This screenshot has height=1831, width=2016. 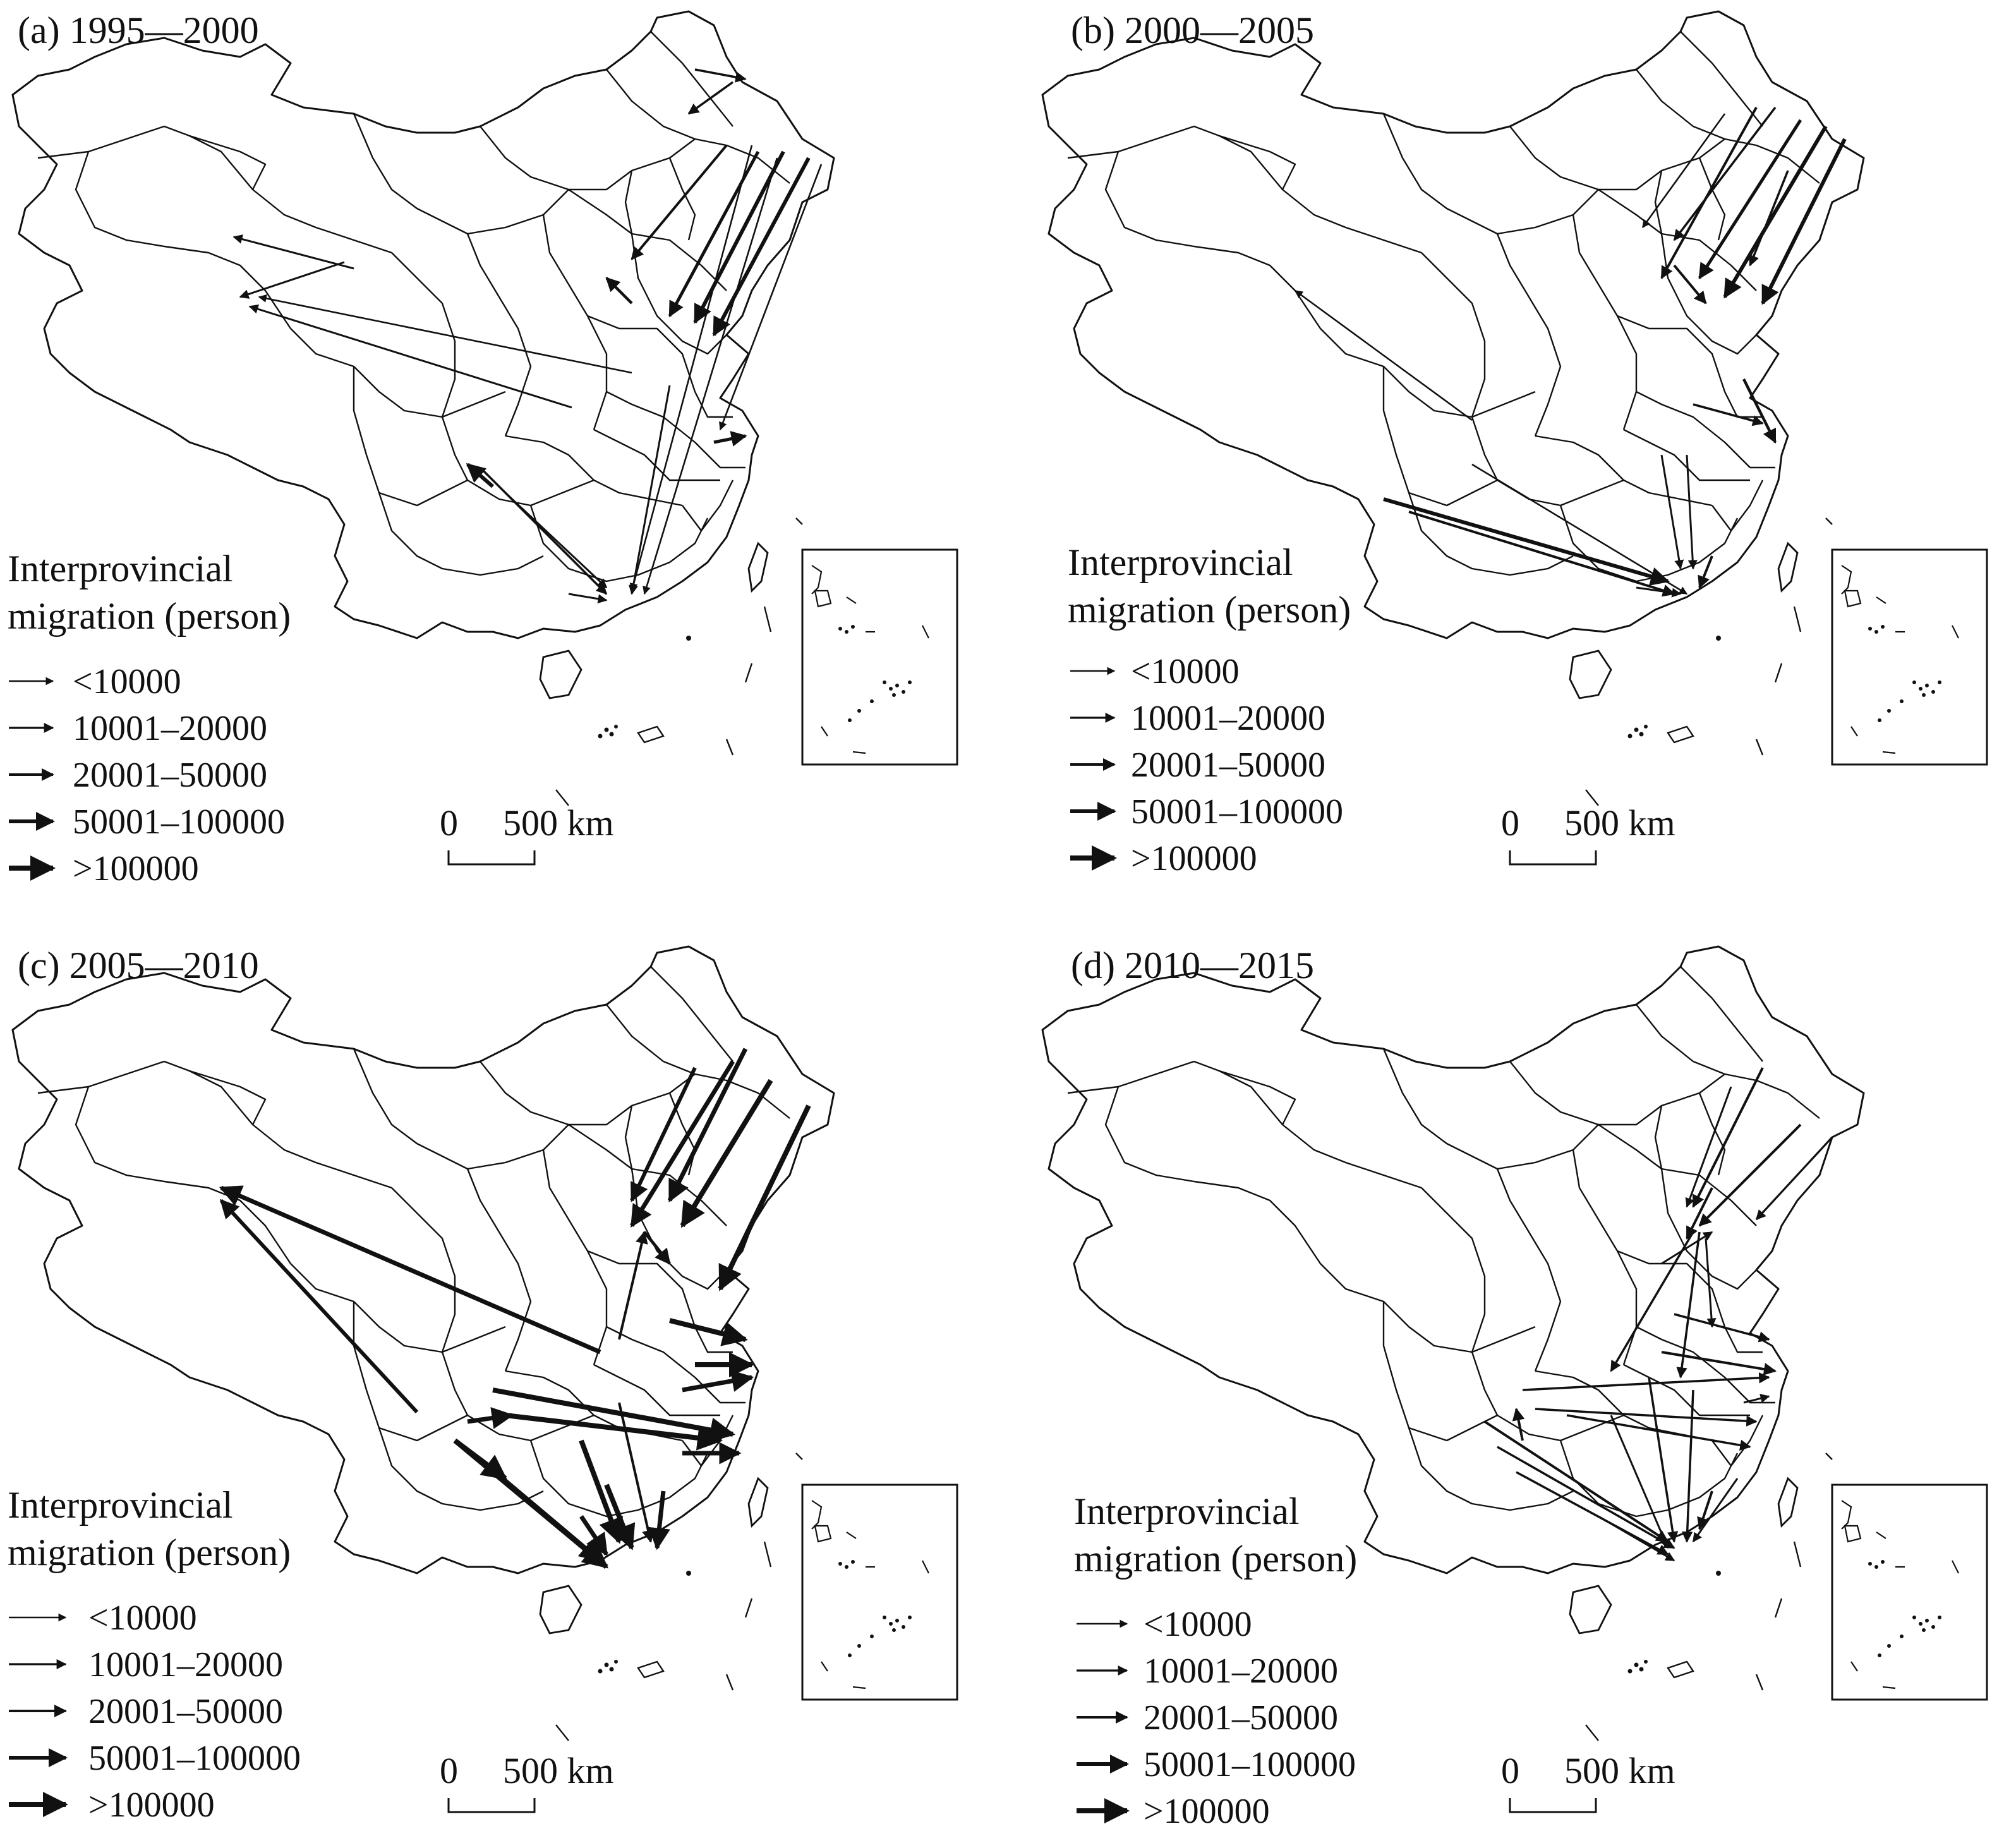 What do you see at coordinates (138, 30) in the screenshot?
I see `panel-title: (a) 1995—2000` at bounding box center [138, 30].